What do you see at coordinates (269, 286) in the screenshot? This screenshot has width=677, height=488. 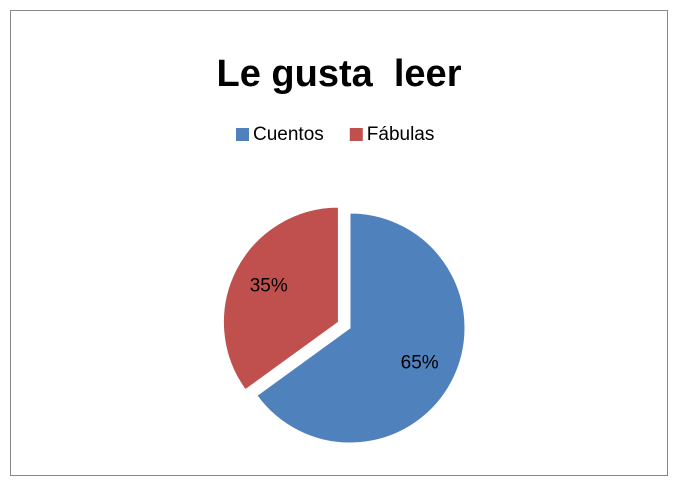 I see `data-label: 35%` at bounding box center [269, 286].